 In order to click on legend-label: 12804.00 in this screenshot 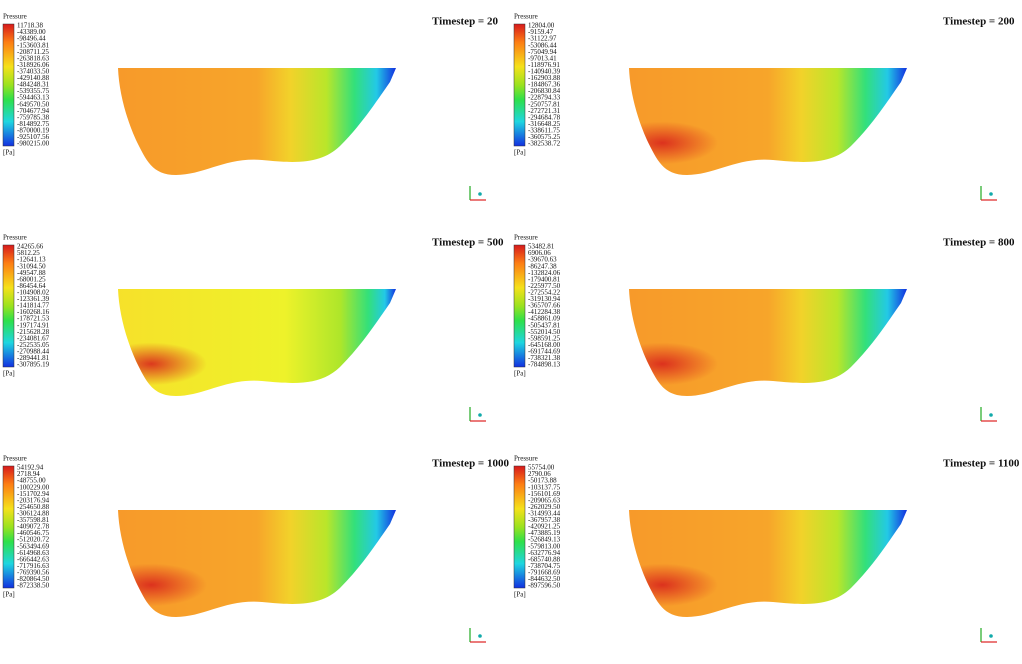, I will do `click(541, 26)`.